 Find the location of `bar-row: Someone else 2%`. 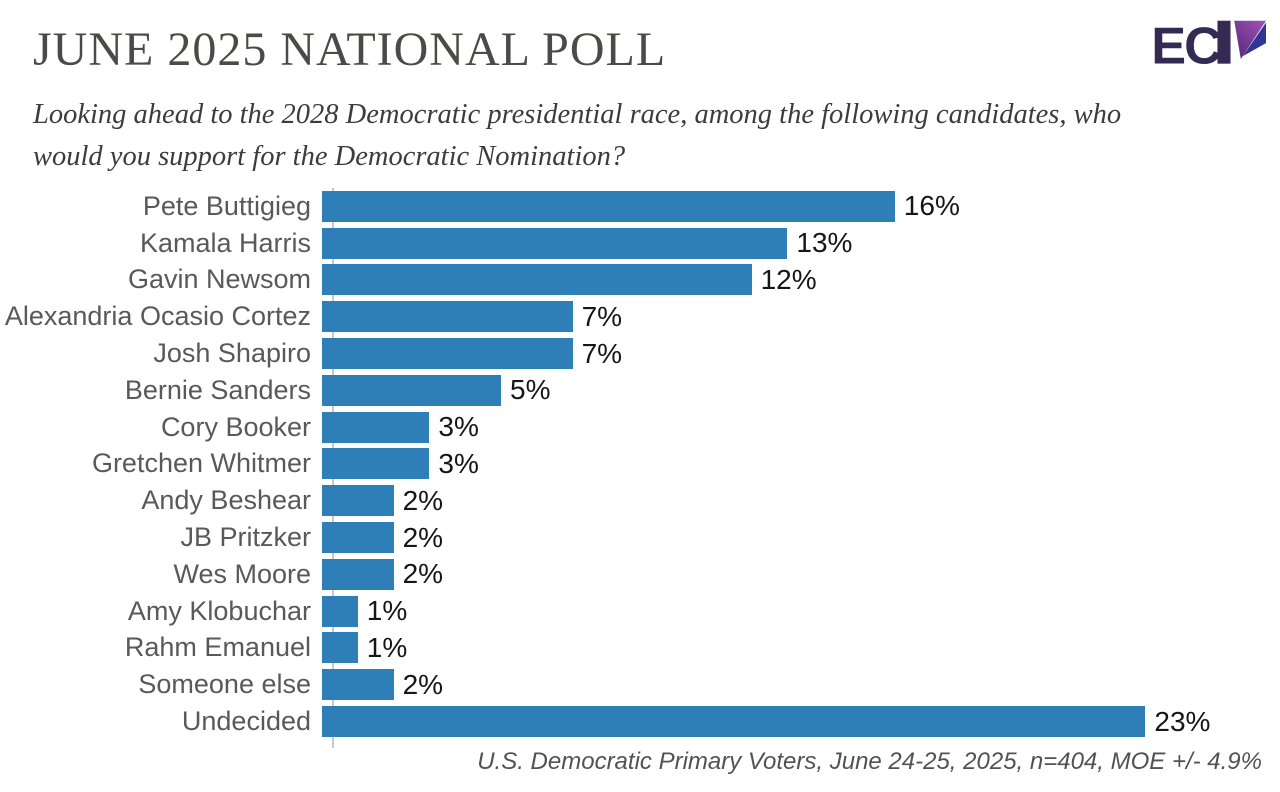

bar-row: Someone else 2% is located at coordinates (640, 684).